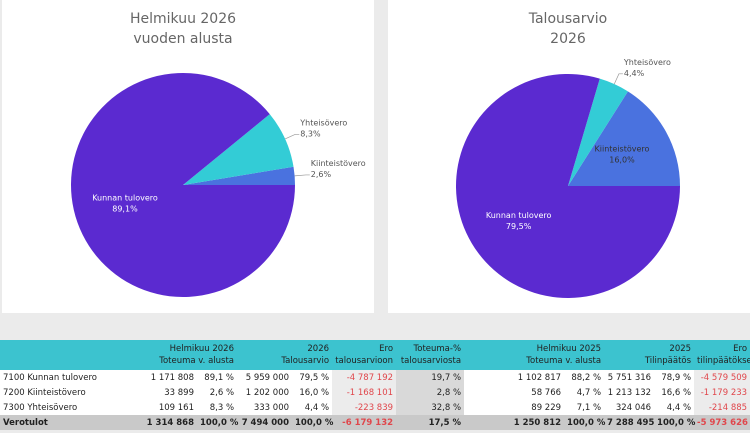 The width and height of the screenshot is (750, 433). Describe the element at coordinates (197, 361) in the screenshot. I see `header-text: Toteuma v. alusta` at that location.